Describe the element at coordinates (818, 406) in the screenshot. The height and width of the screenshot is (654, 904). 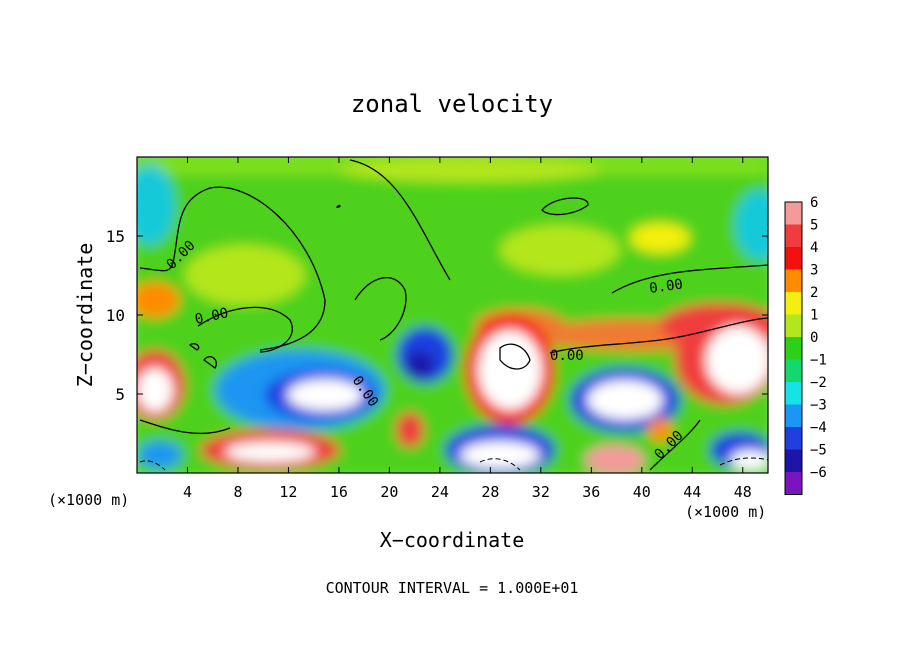
I see `colorbar-label: −3` at that location.